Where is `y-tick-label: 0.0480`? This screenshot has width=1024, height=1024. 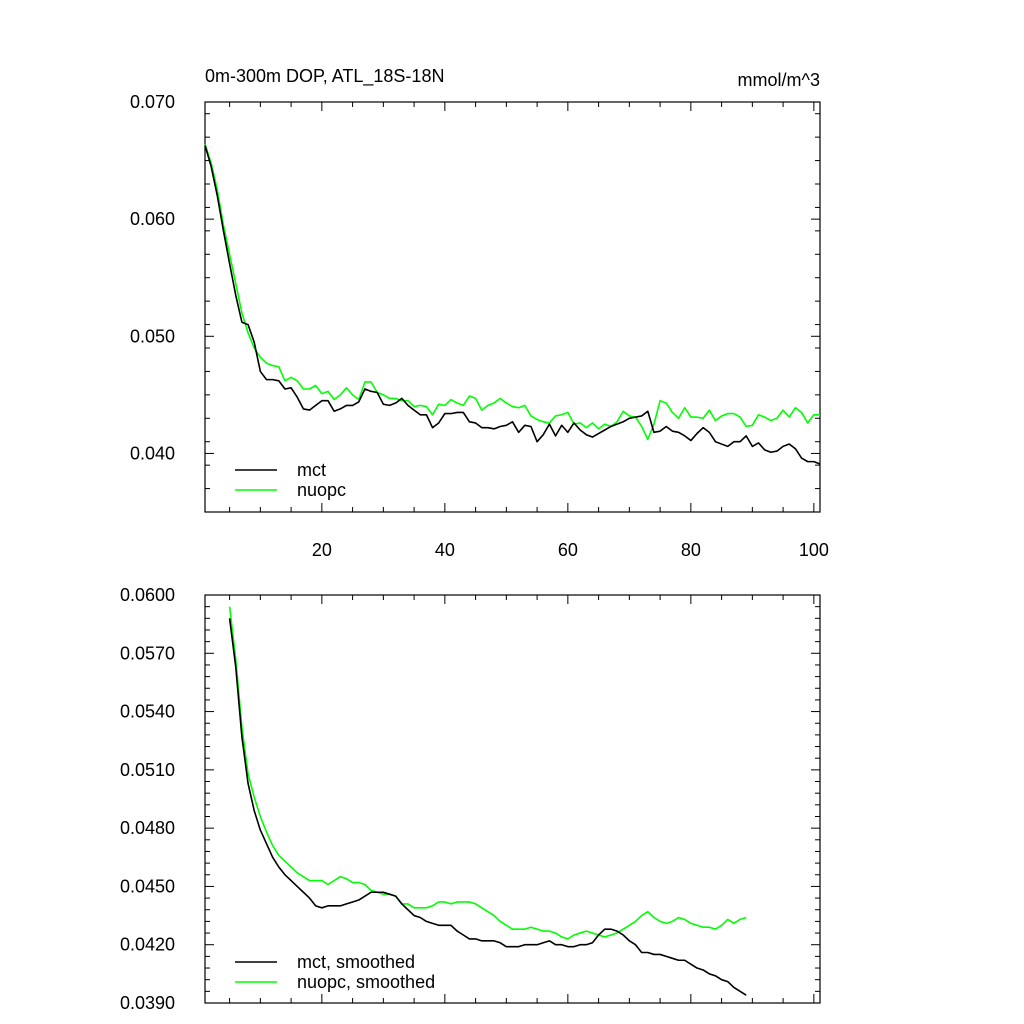
y-tick-label: 0.0480 is located at coordinates (147, 828).